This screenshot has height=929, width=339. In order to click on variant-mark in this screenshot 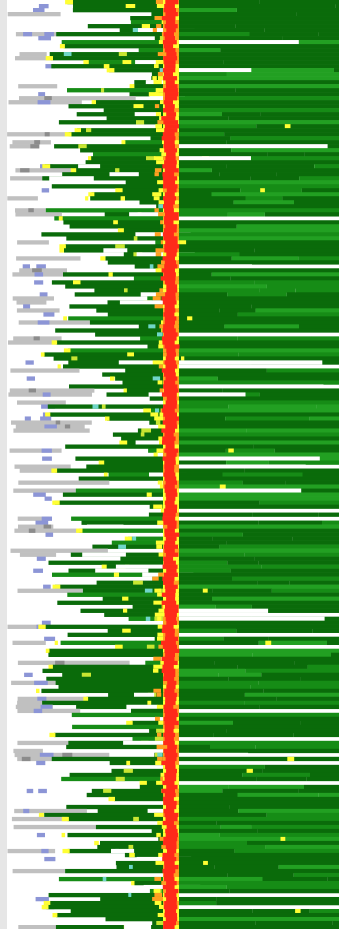, I will do `click(128, 763)`.